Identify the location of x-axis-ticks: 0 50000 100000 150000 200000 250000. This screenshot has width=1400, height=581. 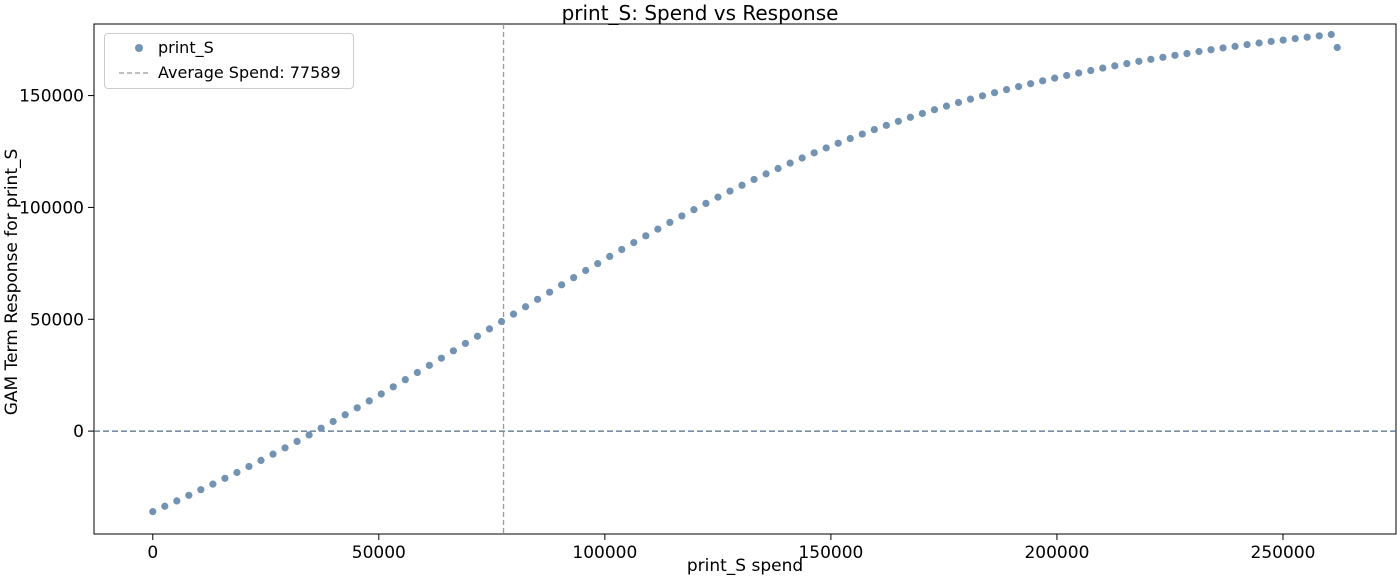
(731, 548).